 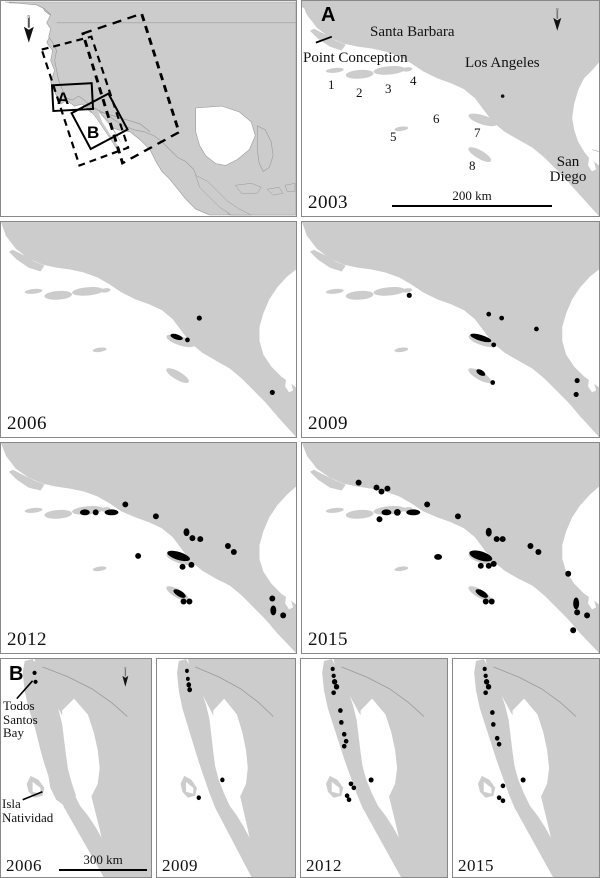 I want to click on panel-2009: 2009, so click(x=450, y=329).